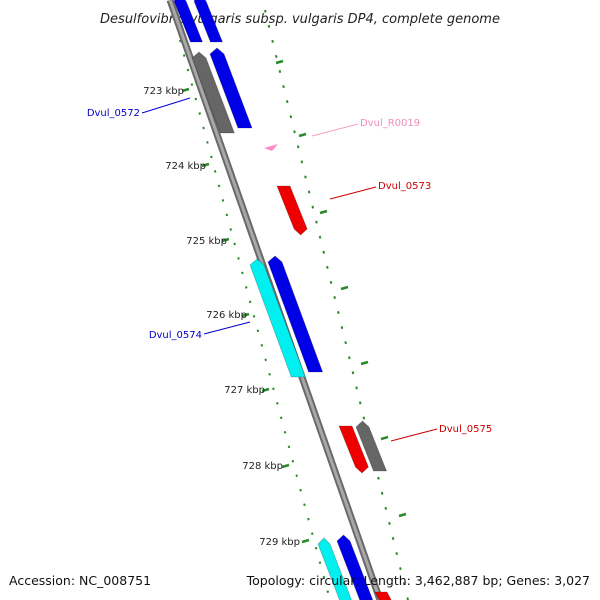 This screenshot has width=600, height=600. I want to click on tick-label-725: 725 kbp, so click(206, 241).